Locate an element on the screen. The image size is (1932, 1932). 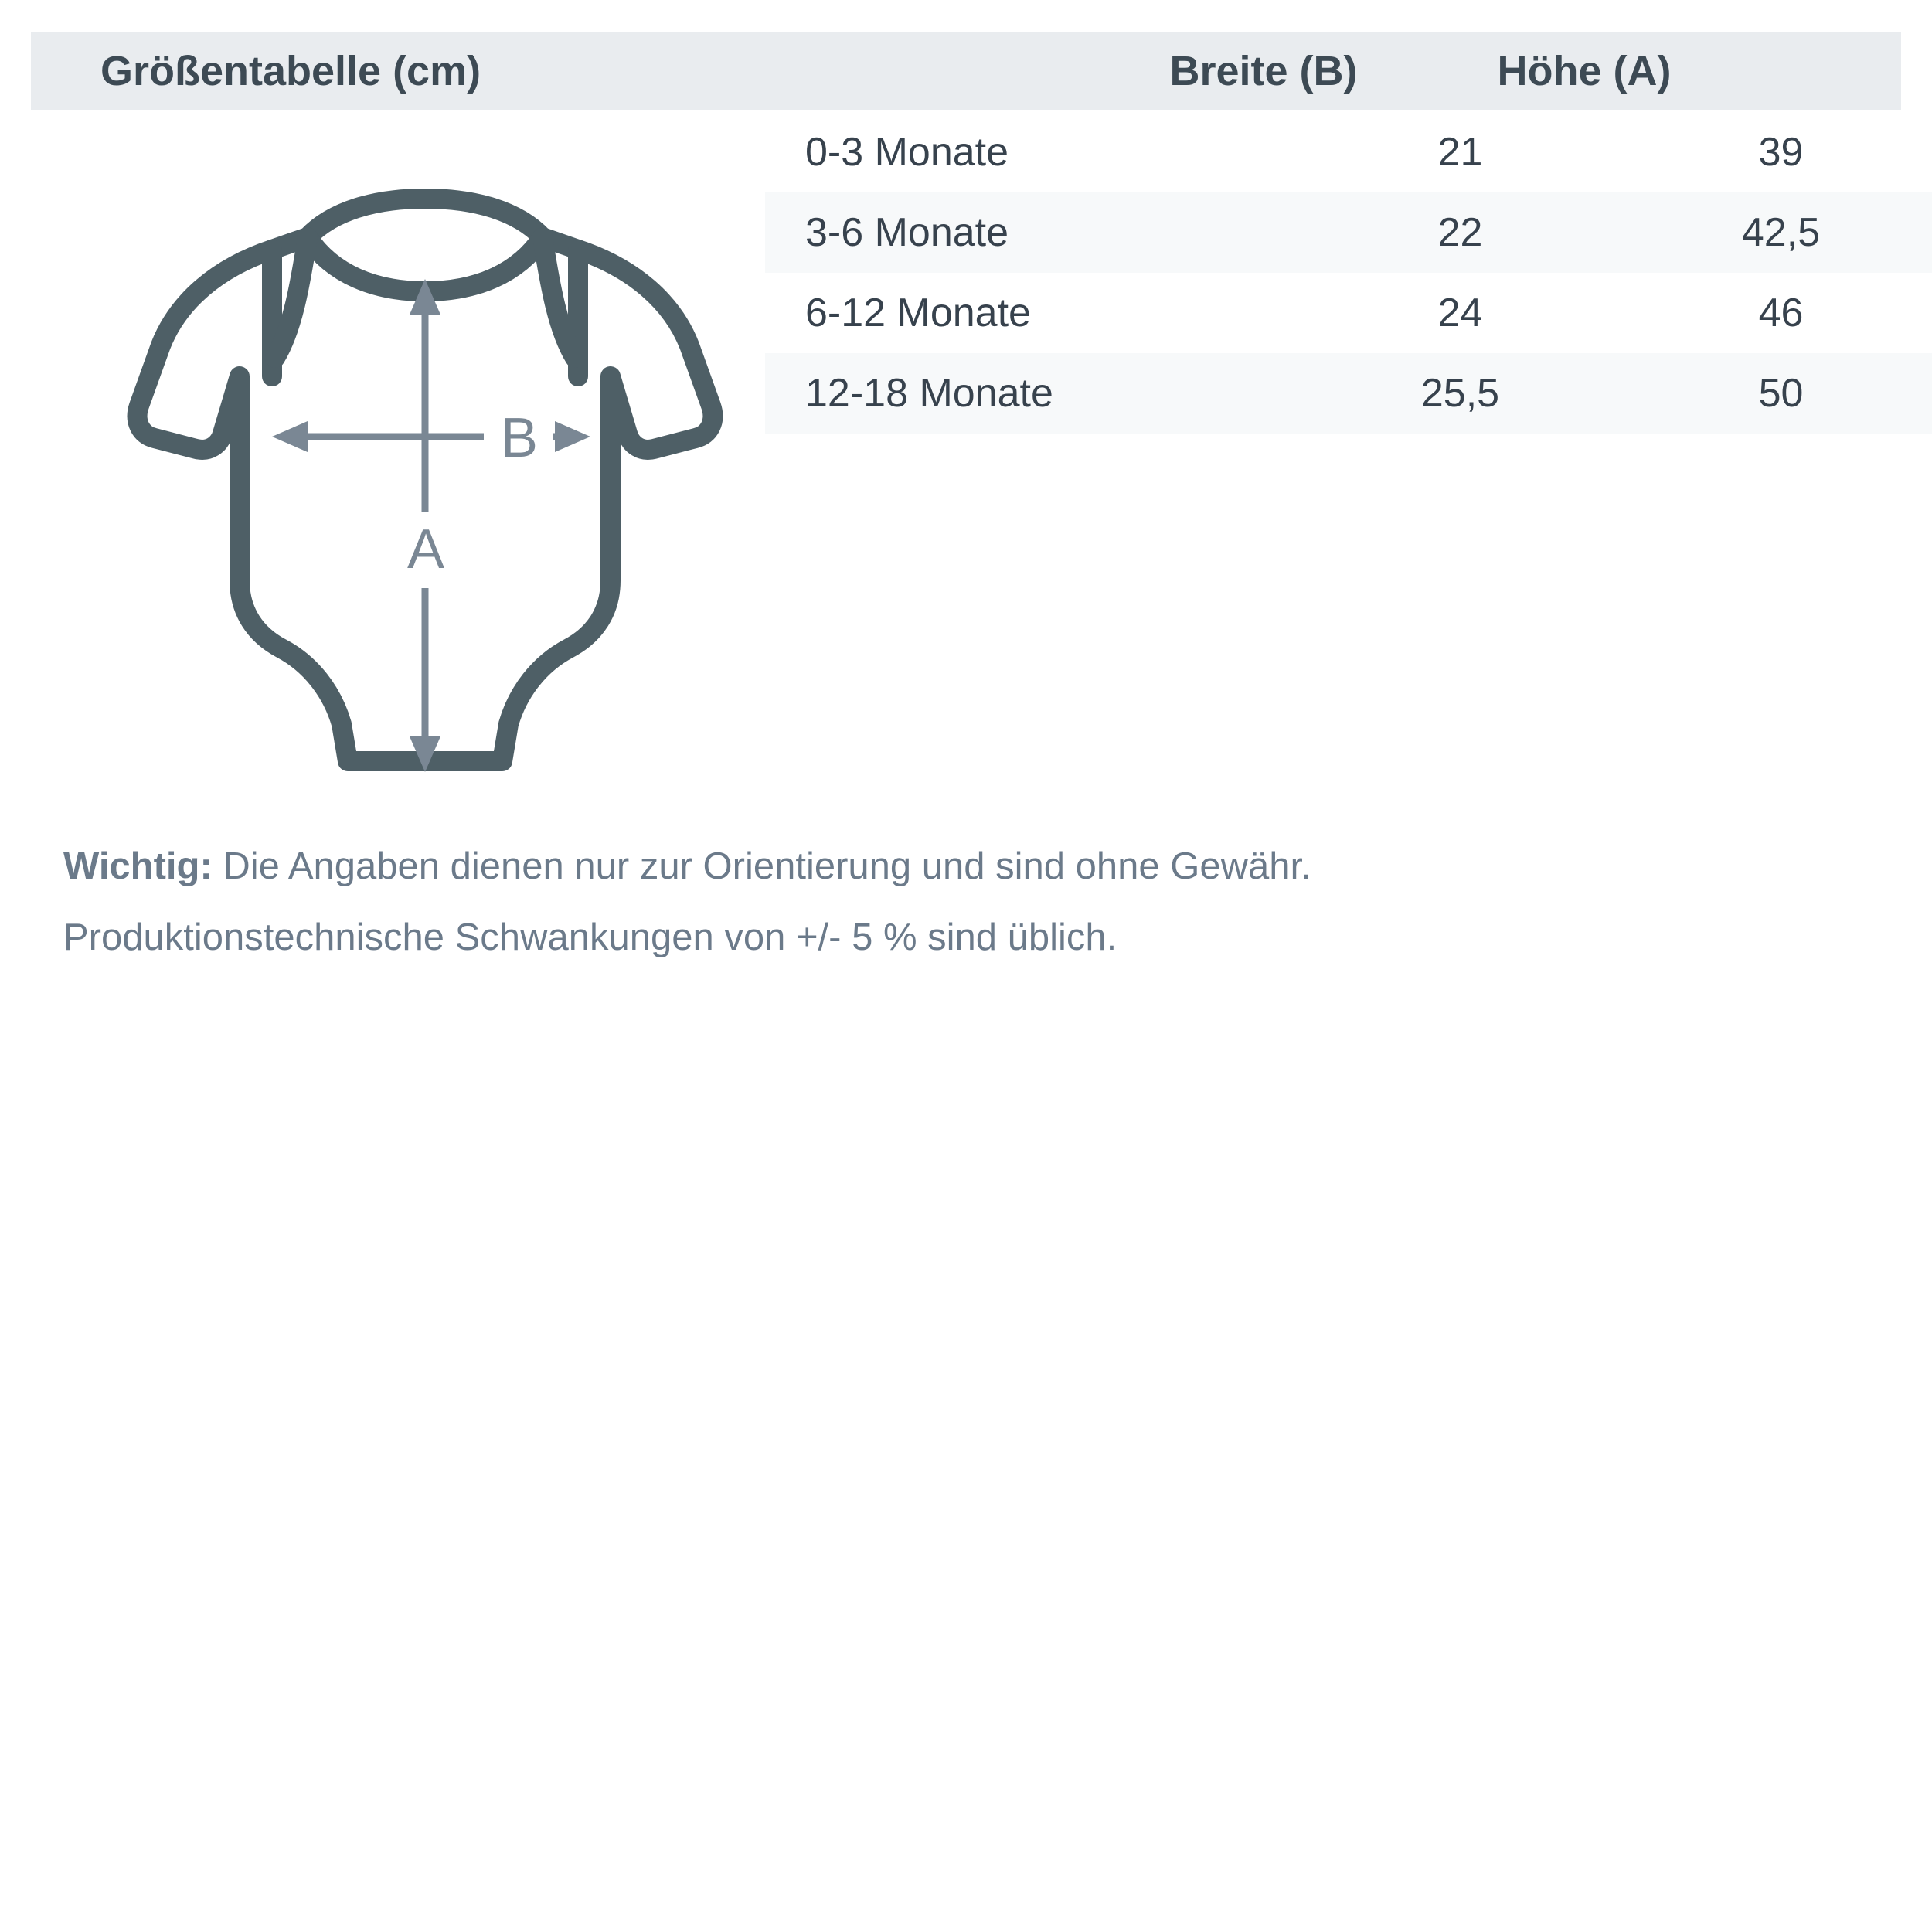
column-header-width: Breite (B) is located at coordinates (1263, 71).